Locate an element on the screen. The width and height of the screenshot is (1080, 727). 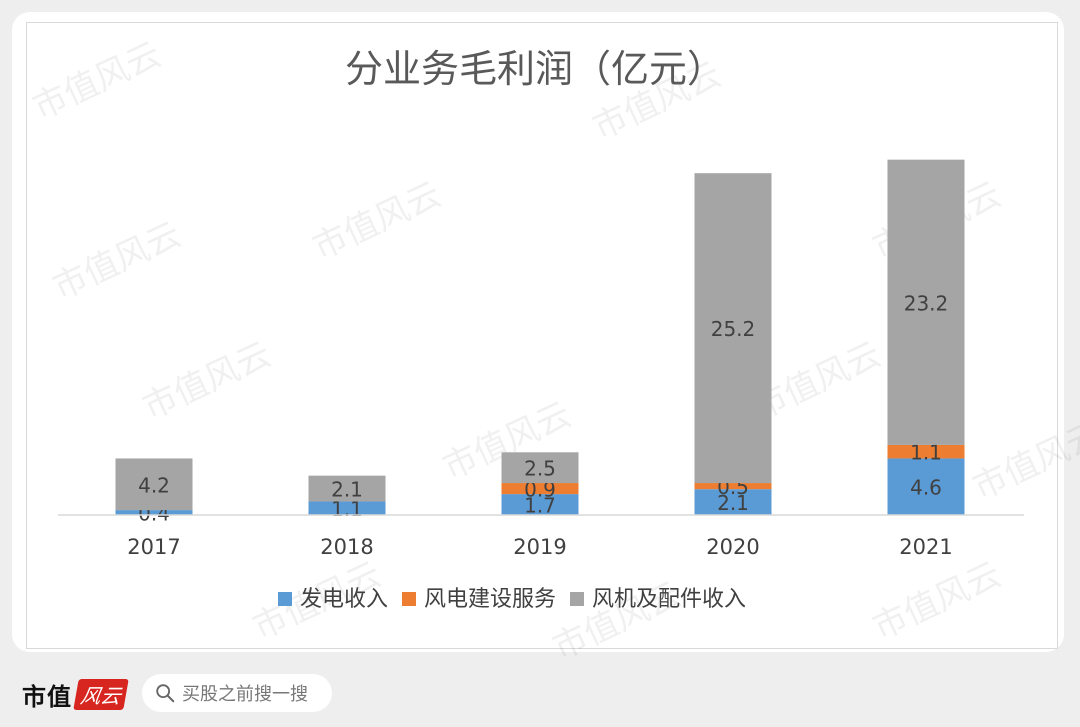
x-tick-label: 2021 is located at coordinates (925, 547).